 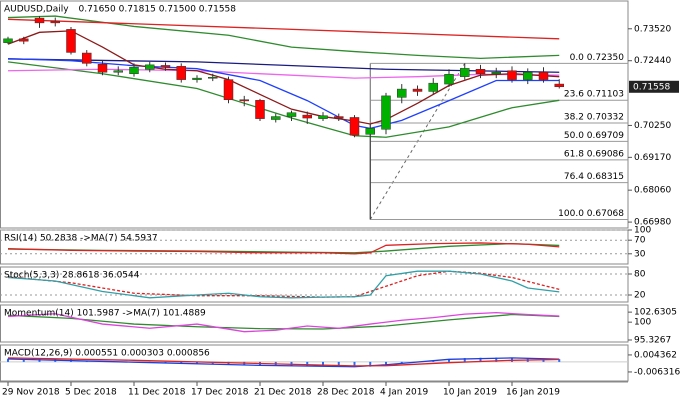 I want to click on price-marker-box, so click(x=654, y=86).